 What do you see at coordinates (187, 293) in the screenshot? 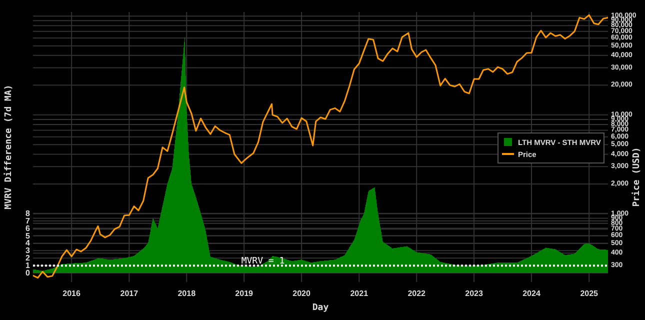
I see `x-tick-label: 2018` at bounding box center [187, 293].